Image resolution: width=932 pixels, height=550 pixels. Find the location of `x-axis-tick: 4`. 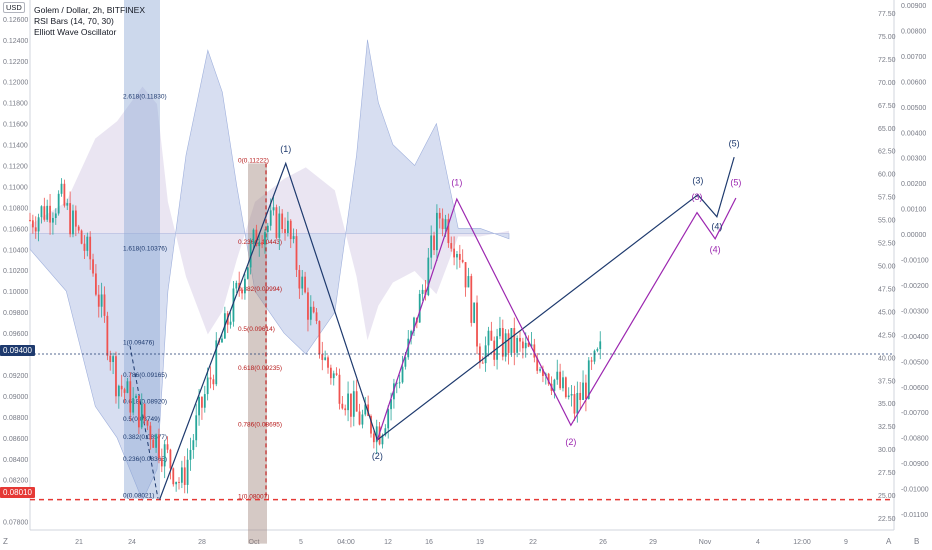

x-axis-tick: 4 is located at coordinates (758, 542).